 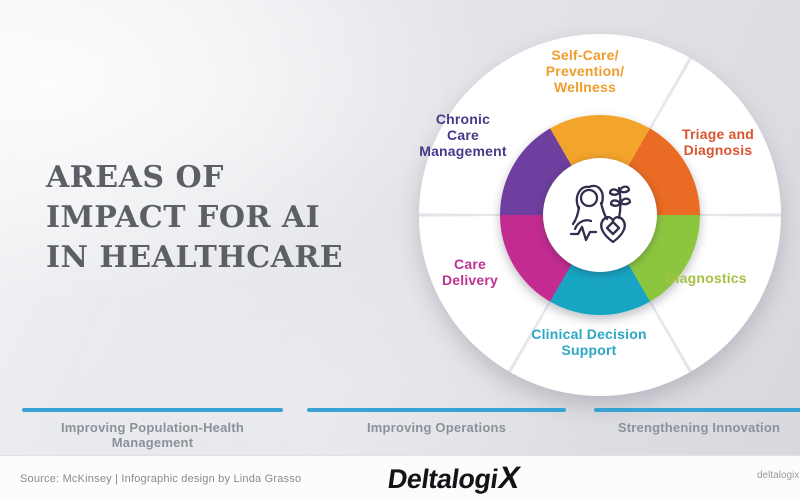 I want to click on wheel-center, so click(x=600, y=215).